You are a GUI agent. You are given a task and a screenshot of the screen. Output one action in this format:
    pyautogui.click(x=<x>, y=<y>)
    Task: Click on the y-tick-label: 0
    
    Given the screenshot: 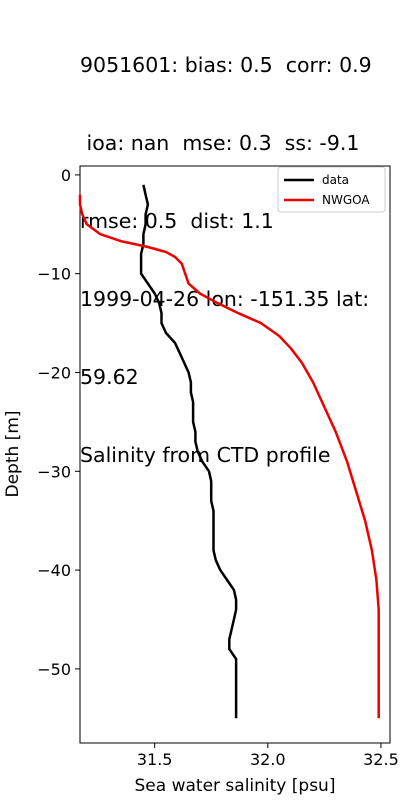 What is the action you would take?
    pyautogui.click(x=66, y=175)
    